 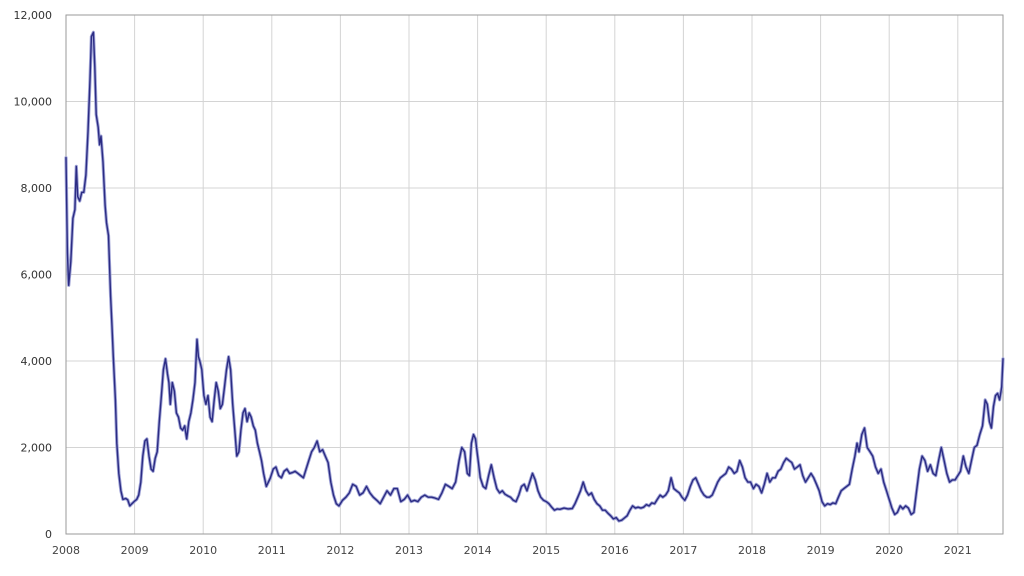 What do you see at coordinates (37, 448) in the screenshot?
I see `y-tick-label: 2,000` at bounding box center [37, 448].